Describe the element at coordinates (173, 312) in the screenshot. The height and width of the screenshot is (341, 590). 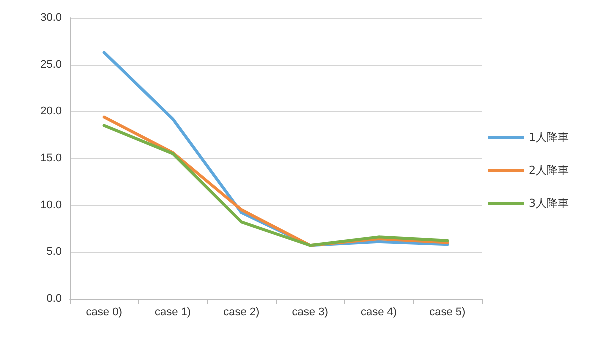
I see `x-tick-label: case 1)` at that location.